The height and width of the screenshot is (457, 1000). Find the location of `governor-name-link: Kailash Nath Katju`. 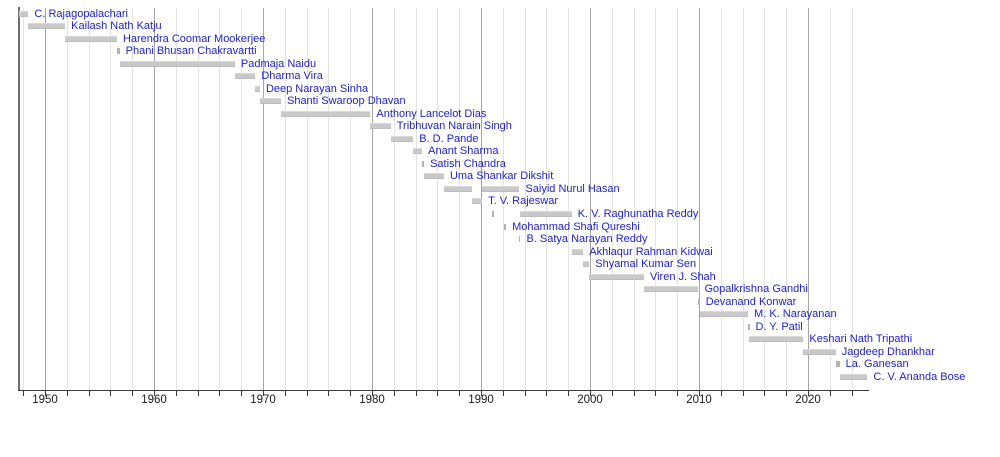

governor-name-link: Kailash Nath Katju is located at coordinates (116, 26).